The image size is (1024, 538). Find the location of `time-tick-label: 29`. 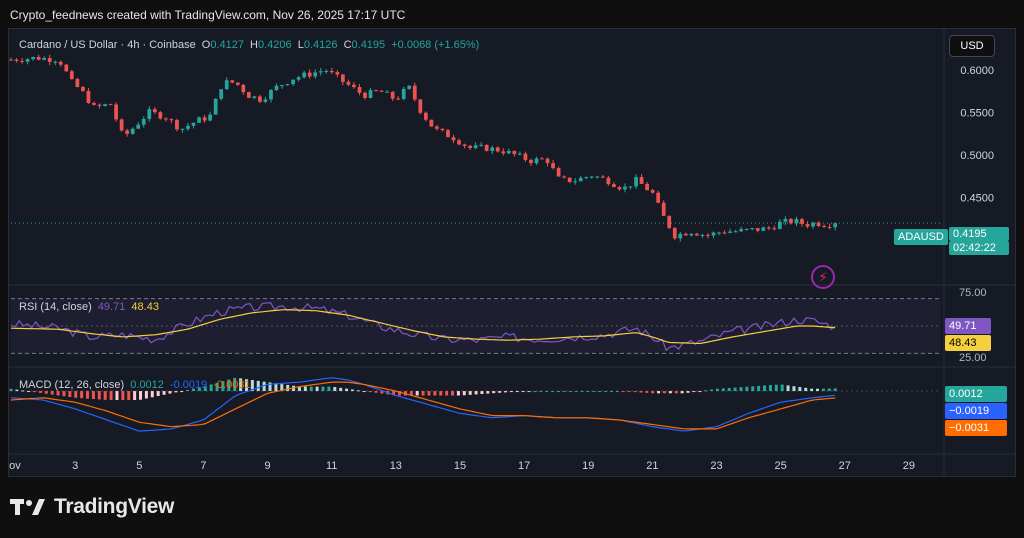

time-tick-label: 29 is located at coordinates (909, 466).